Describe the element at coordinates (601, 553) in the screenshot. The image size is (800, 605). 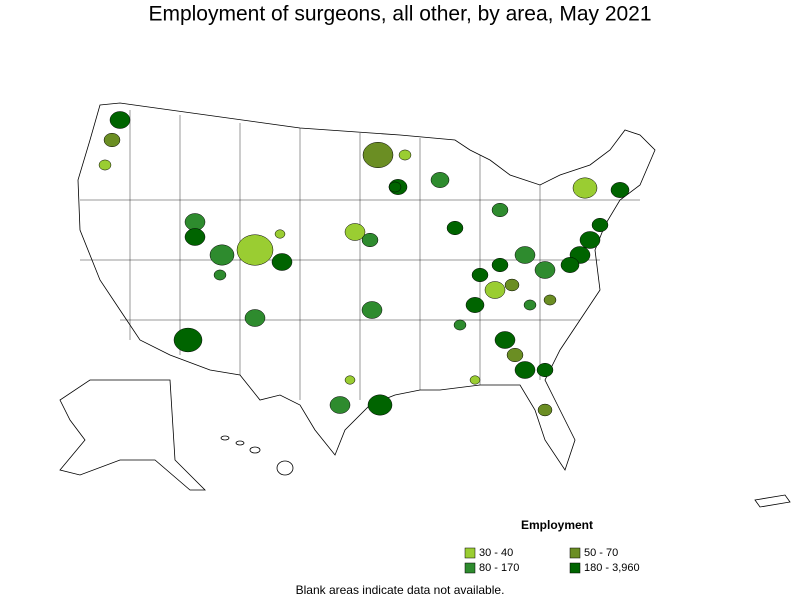
I see `legend-label: 50 - 70` at that location.